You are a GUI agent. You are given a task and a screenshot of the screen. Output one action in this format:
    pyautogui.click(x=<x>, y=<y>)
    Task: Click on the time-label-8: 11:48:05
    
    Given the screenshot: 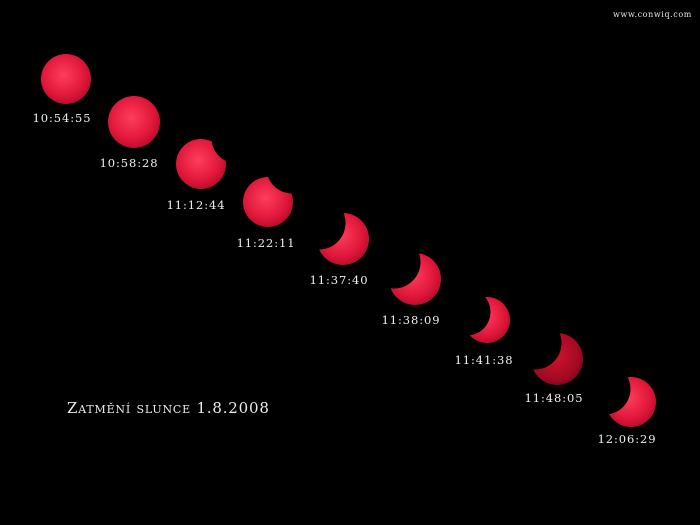 What is the action you would take?
    pyautogui.click(x=554, y=398)
    